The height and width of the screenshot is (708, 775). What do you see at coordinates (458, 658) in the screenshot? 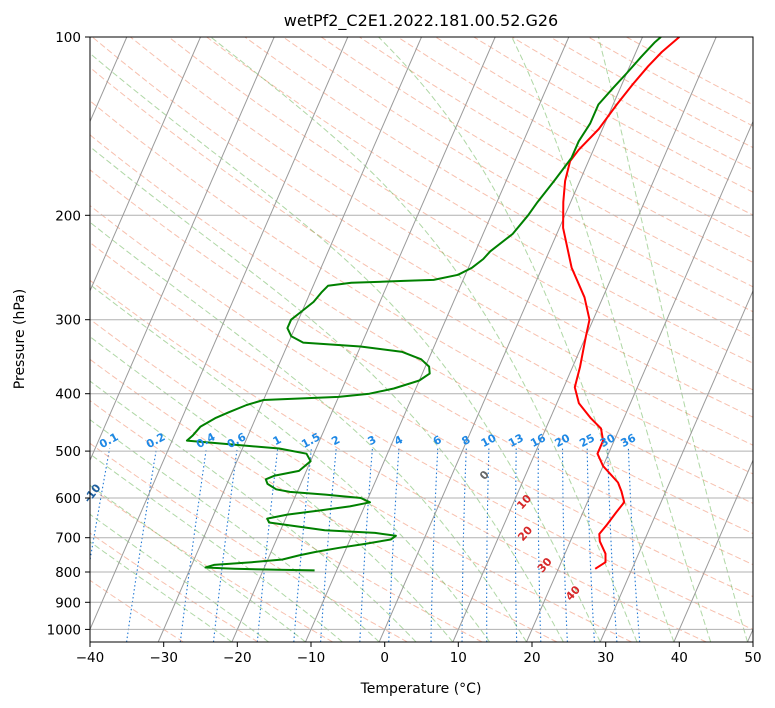
I see `x-tick-label: 10` at bounding box center [458, 658].